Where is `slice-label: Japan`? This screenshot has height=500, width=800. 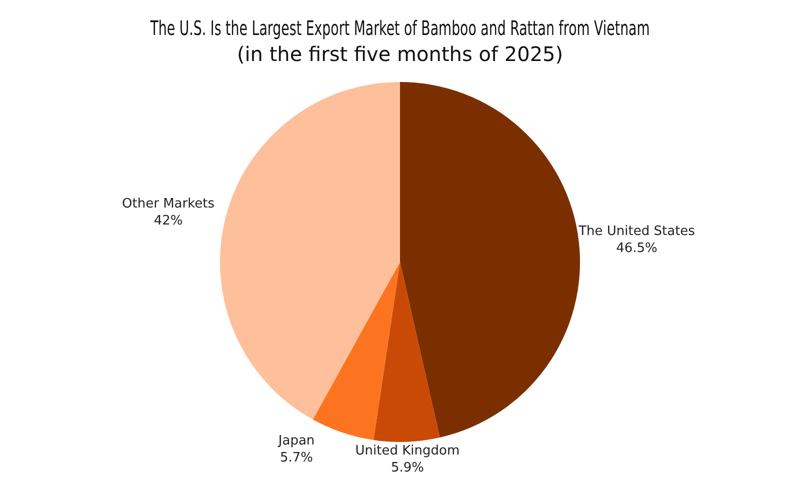
slice-label: Japan is located at coordinates (296, 440).